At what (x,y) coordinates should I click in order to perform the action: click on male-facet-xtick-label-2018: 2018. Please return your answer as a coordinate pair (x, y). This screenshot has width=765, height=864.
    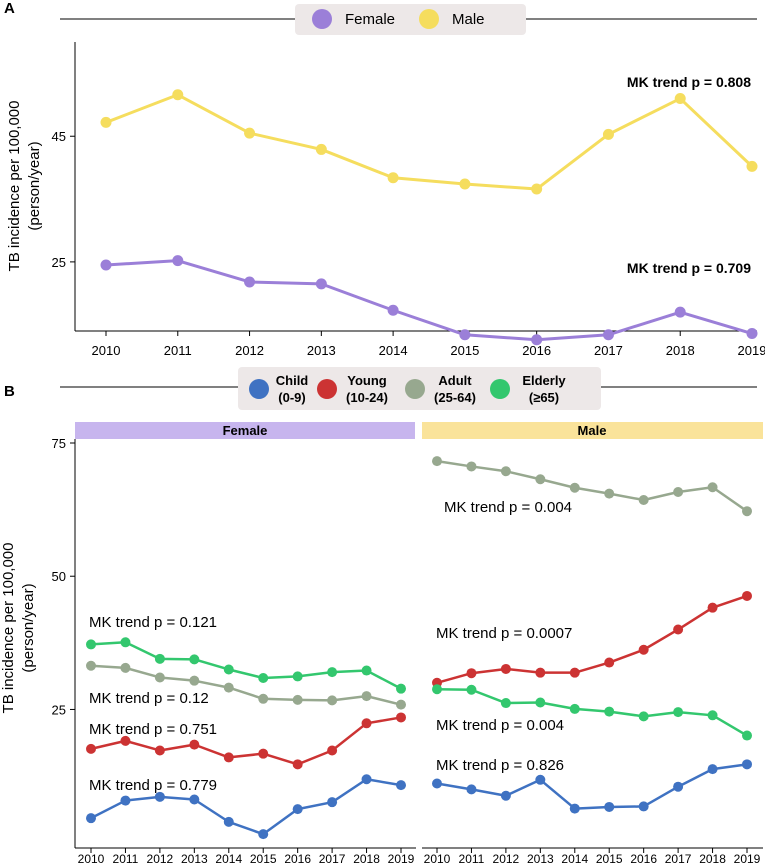
    Looking at the image, I should click on (712, 858).